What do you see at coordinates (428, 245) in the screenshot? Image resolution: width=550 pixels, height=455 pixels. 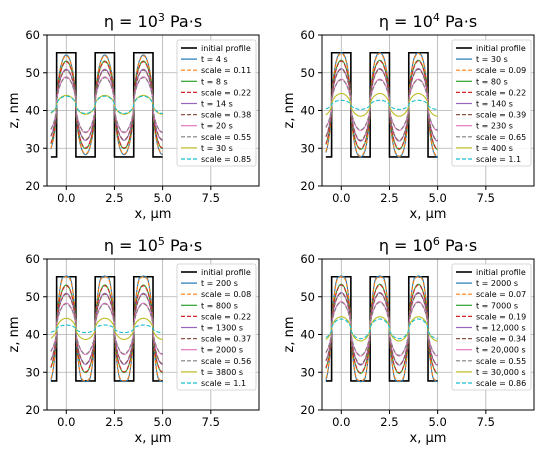 I see `chart-title: η = 106 Pa·s` at bounding box center [428, 245].